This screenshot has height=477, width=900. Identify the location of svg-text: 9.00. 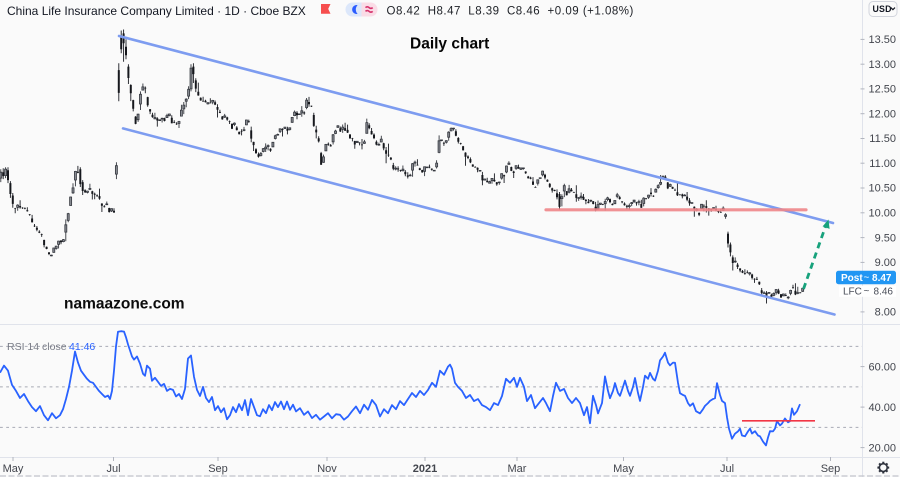
(885, 263).